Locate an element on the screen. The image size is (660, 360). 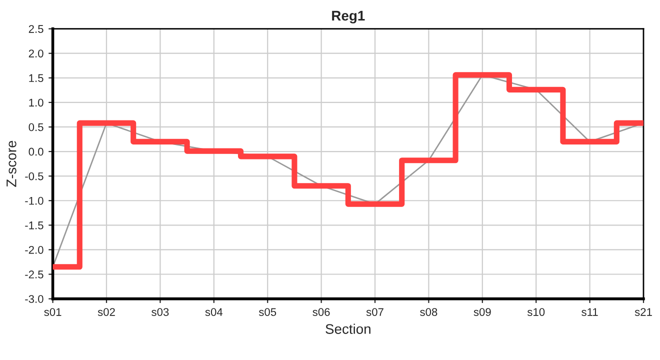
y-axis-title: Z-score is located at coordinates (11, 163).